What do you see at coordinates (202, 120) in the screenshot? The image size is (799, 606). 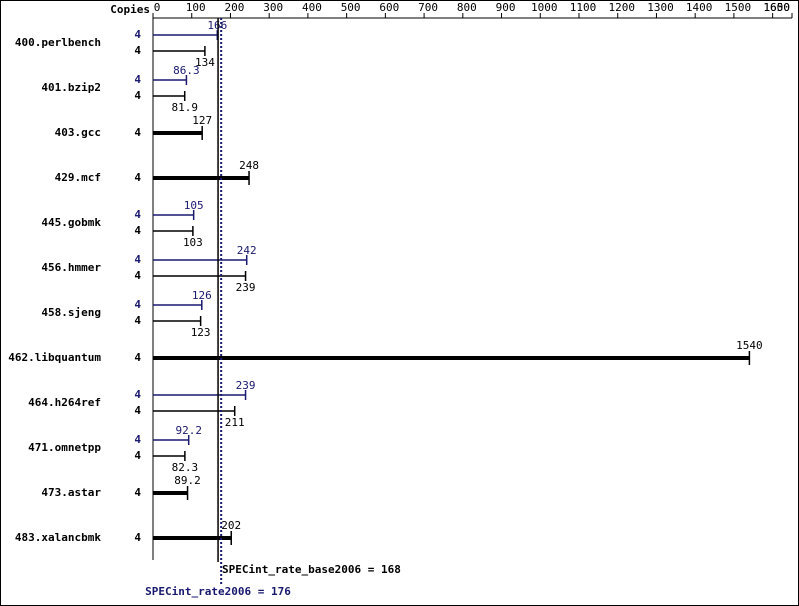 I see `value-label: 127` at bounding box center [202, 120].